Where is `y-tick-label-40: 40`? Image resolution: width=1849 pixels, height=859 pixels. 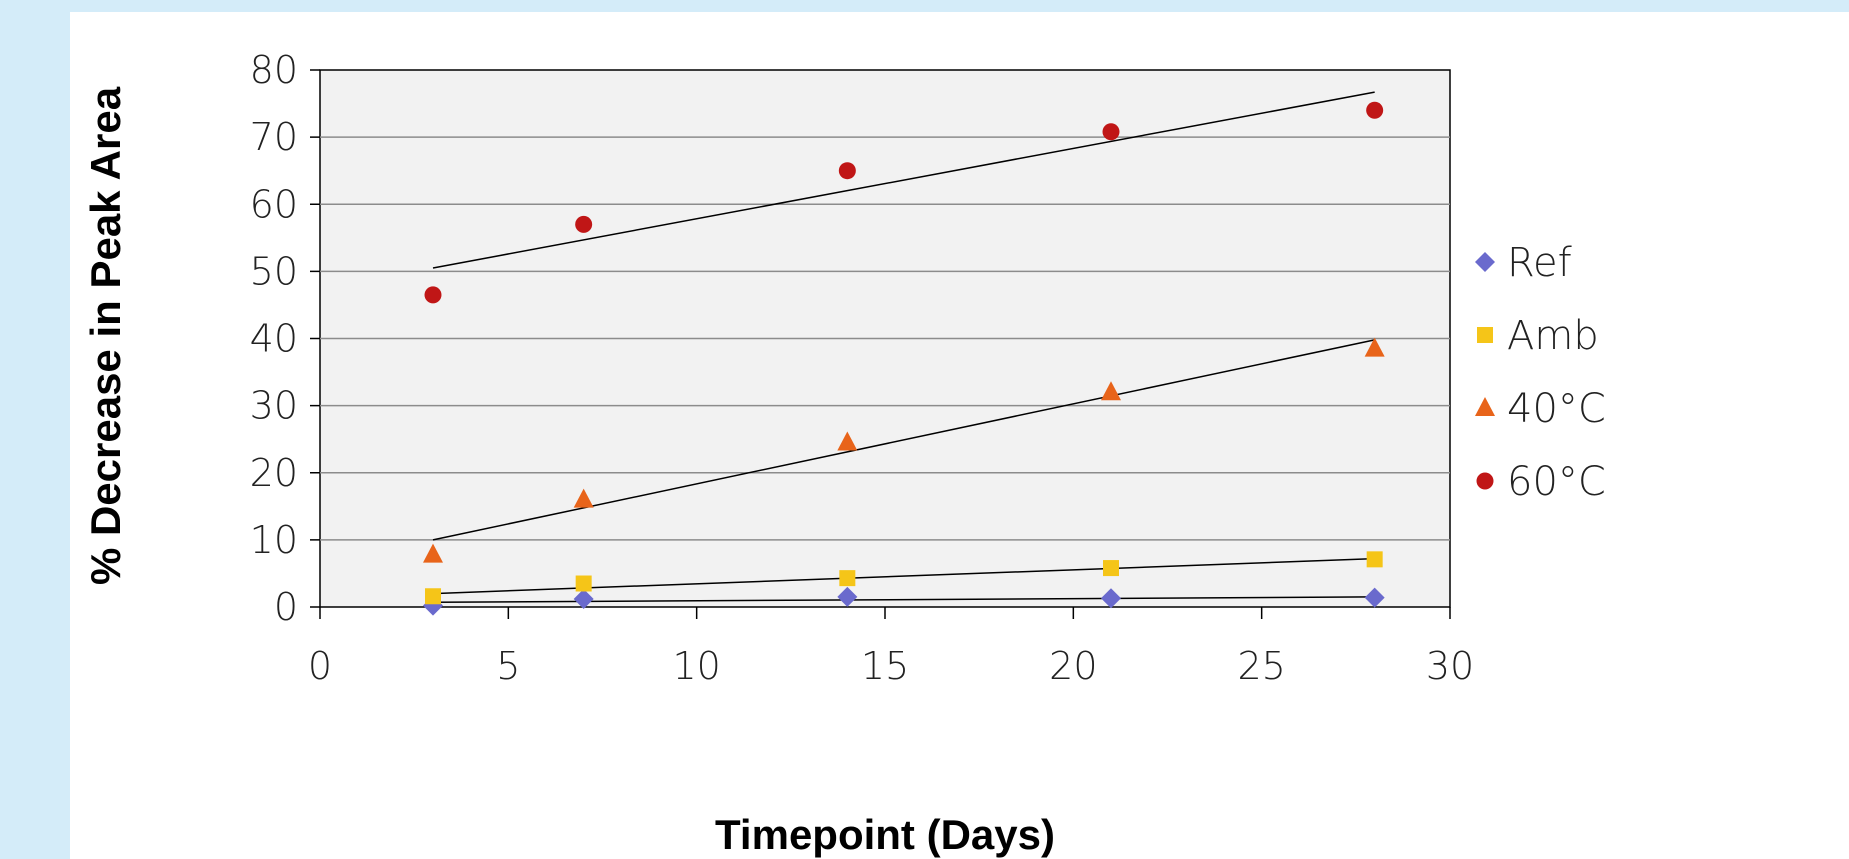
y-tick-label-40: 40 is located at coordinates (274, 339).